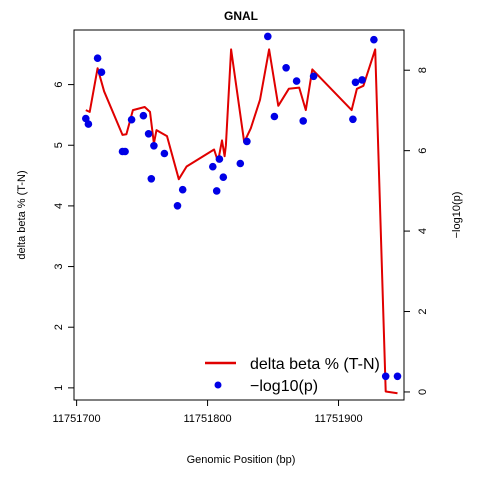  What do you see at coordinates (423, 70) in the screenshot?
I see `y2-tick-label: 8` at bounding box center [423, 70].